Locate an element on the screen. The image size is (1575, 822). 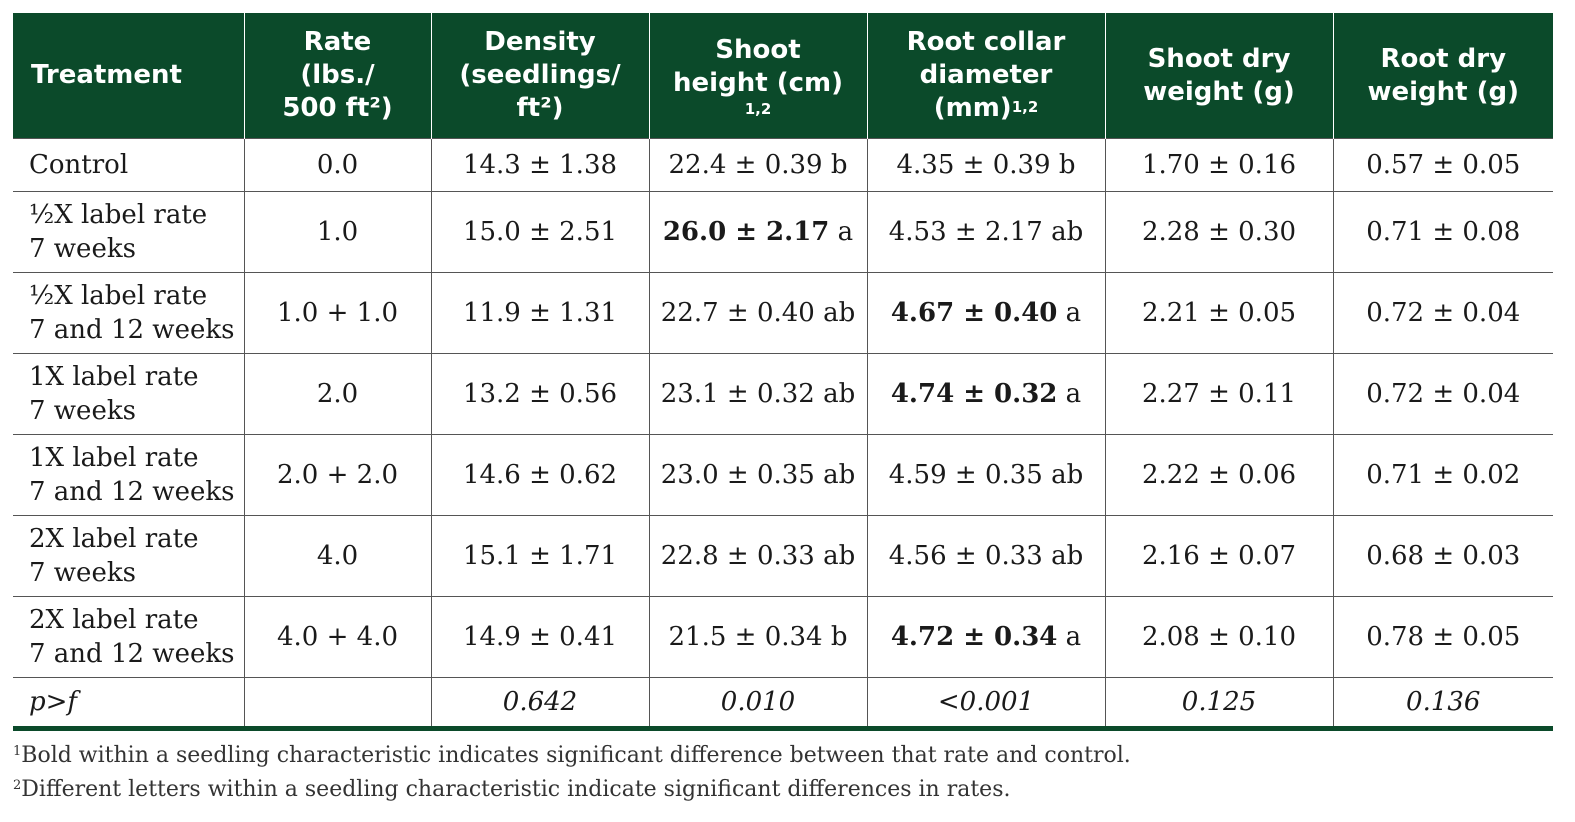
cell-shoot-dry-weight: 2.21 ± 0.05 is located at coordinates (1219, 313).